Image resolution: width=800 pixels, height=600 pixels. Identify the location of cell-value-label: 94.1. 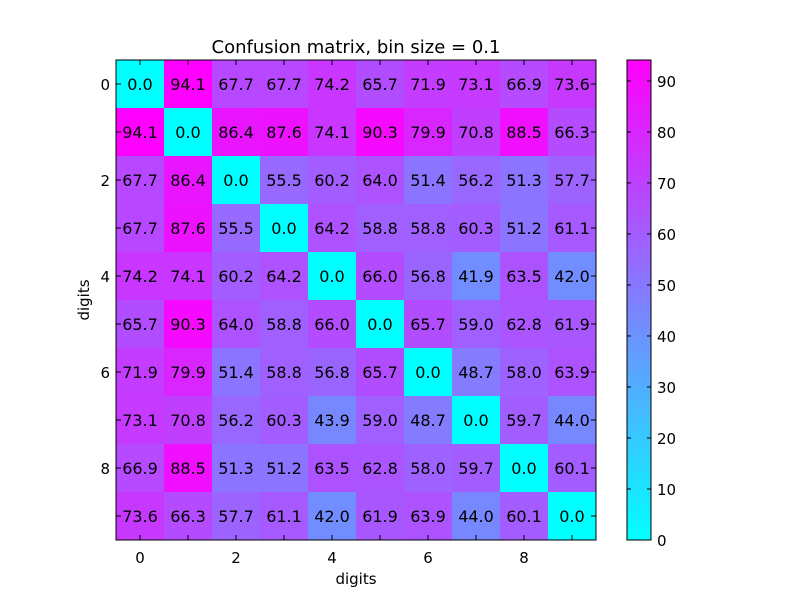
(140, 132).